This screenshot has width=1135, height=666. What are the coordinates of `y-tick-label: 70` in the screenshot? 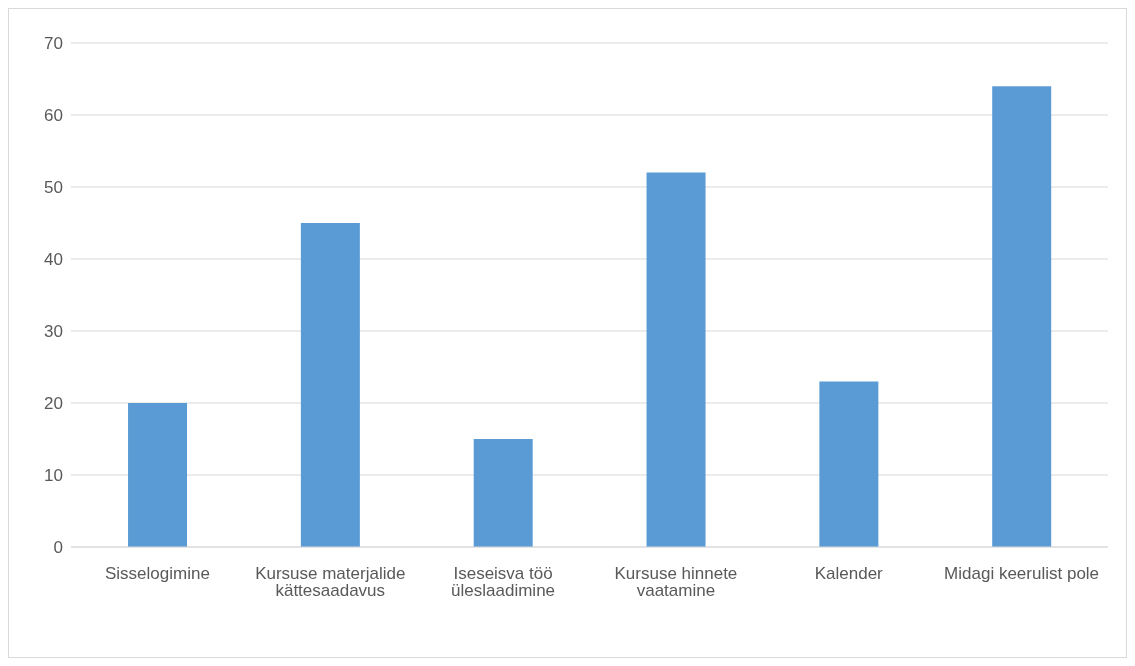 It's located at (53, 44).